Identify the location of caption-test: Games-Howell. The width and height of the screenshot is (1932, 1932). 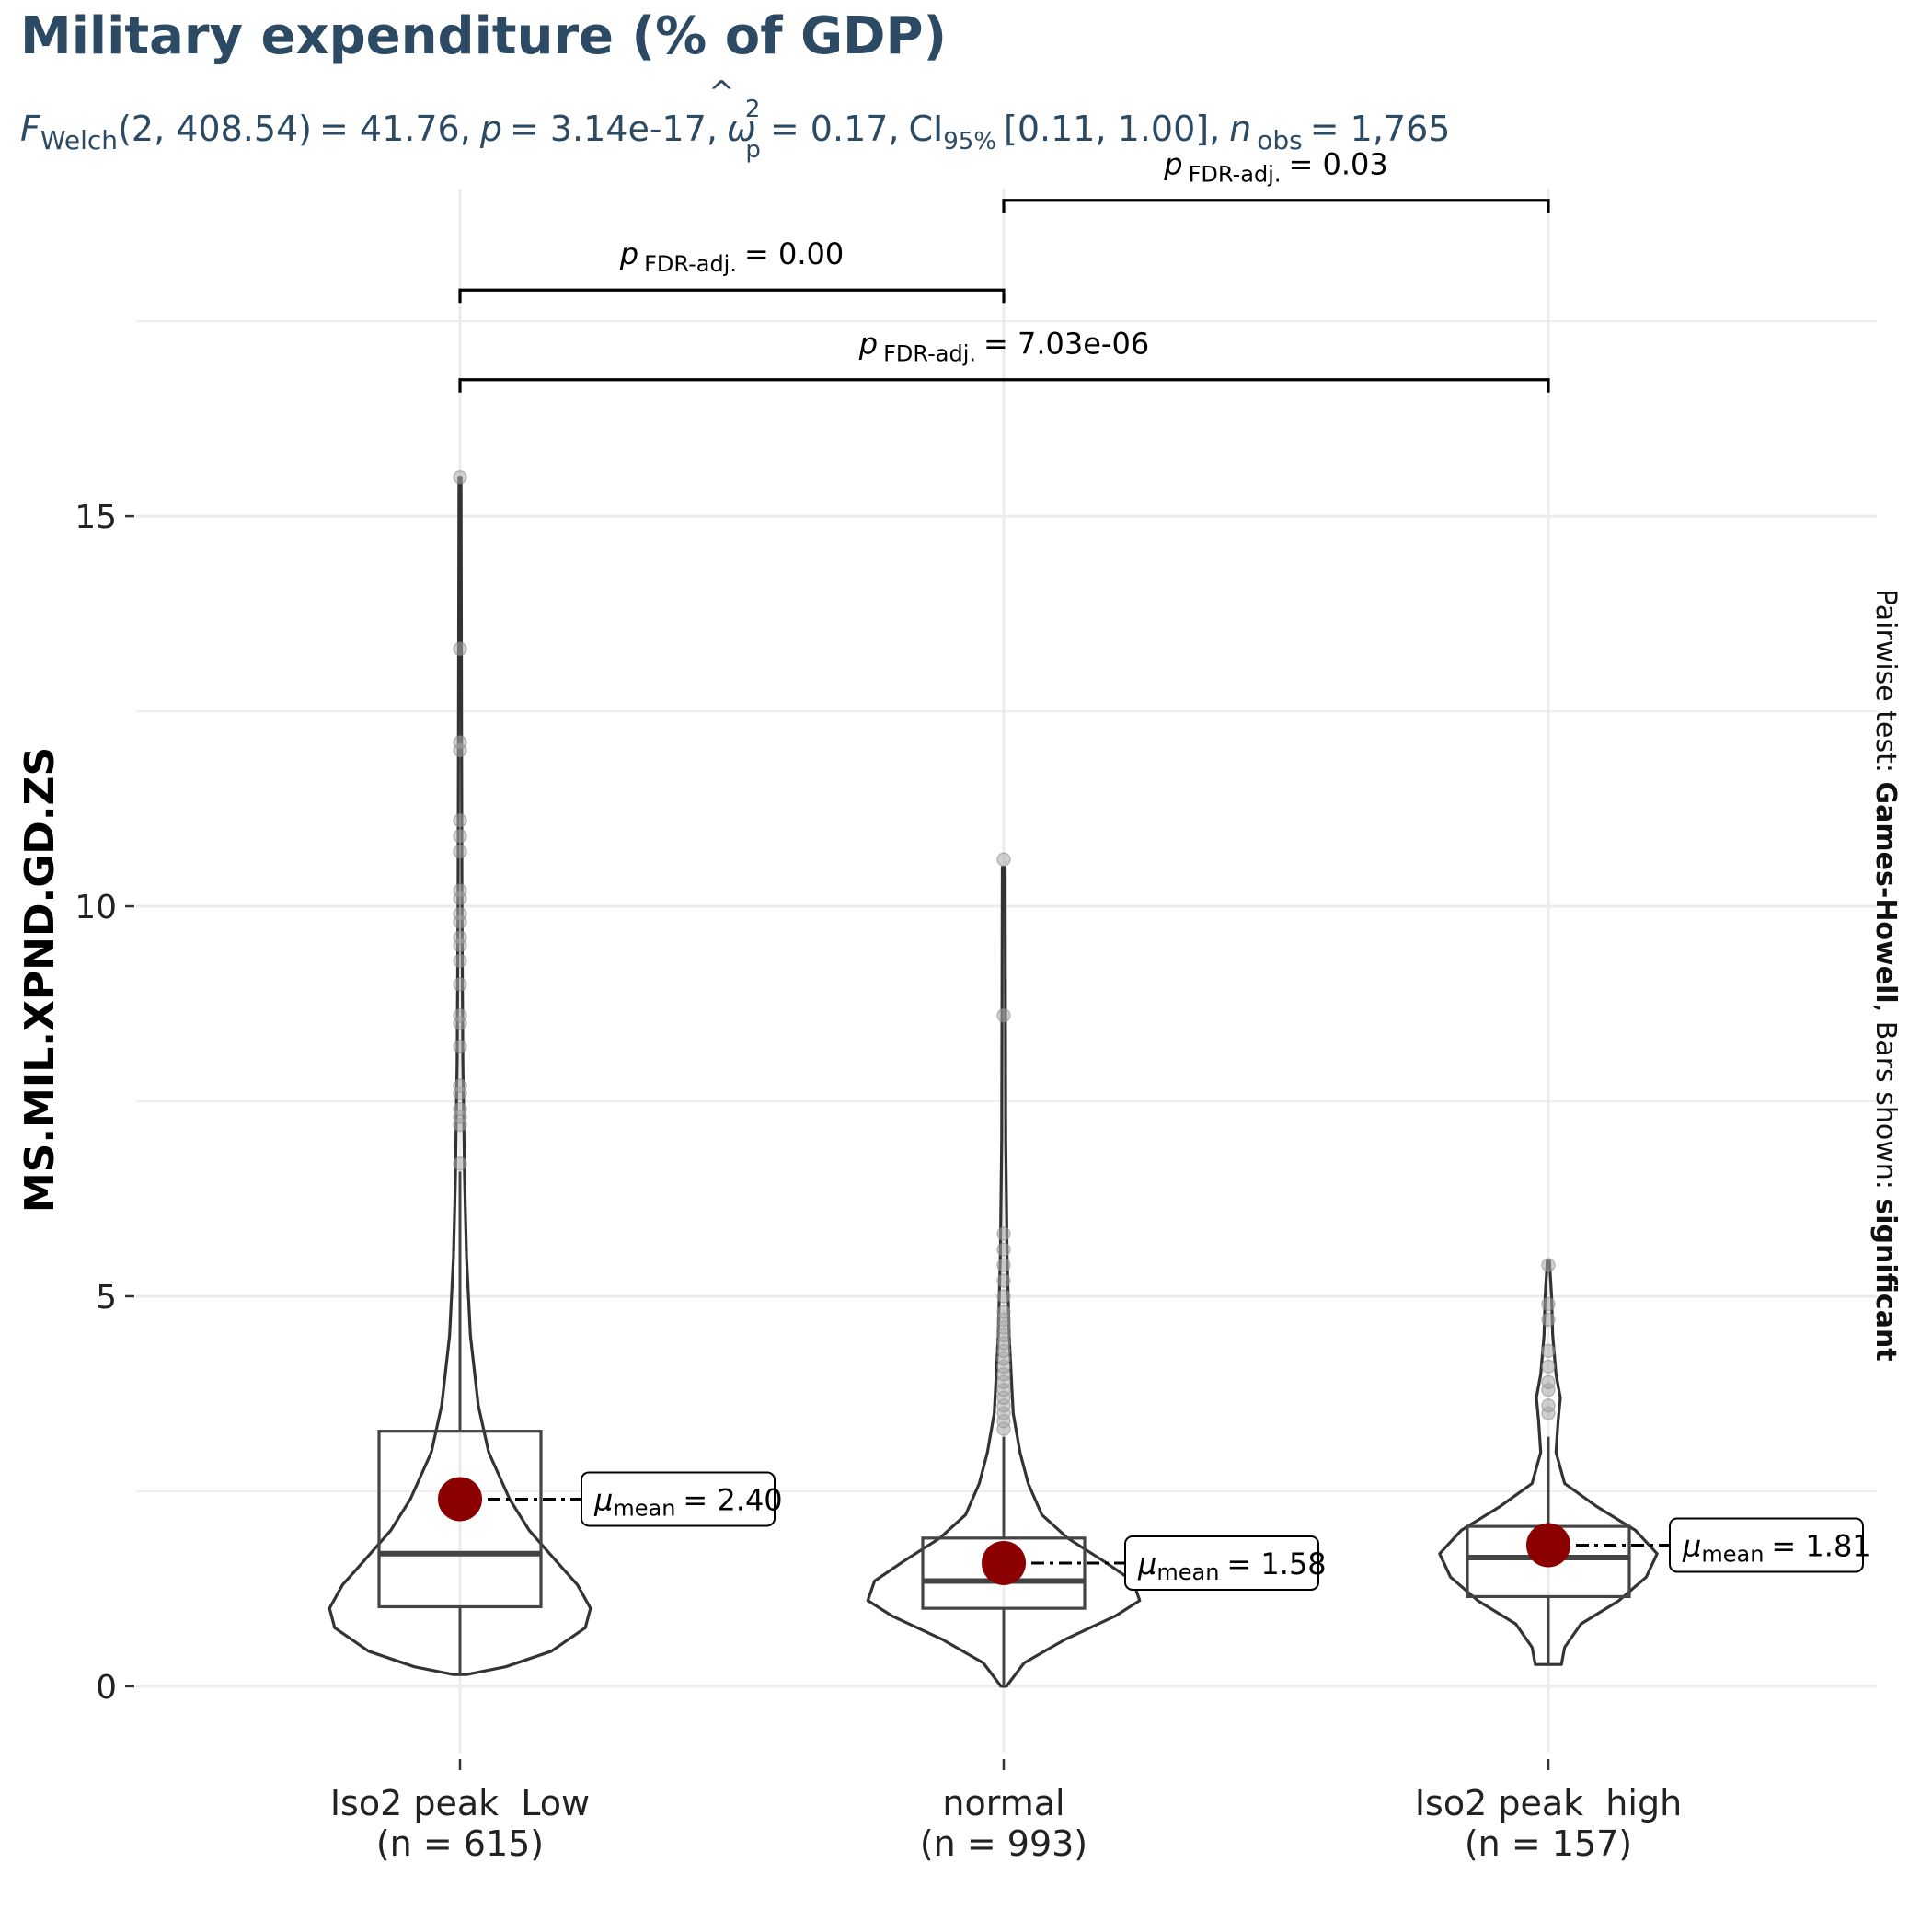
(1886, 893).